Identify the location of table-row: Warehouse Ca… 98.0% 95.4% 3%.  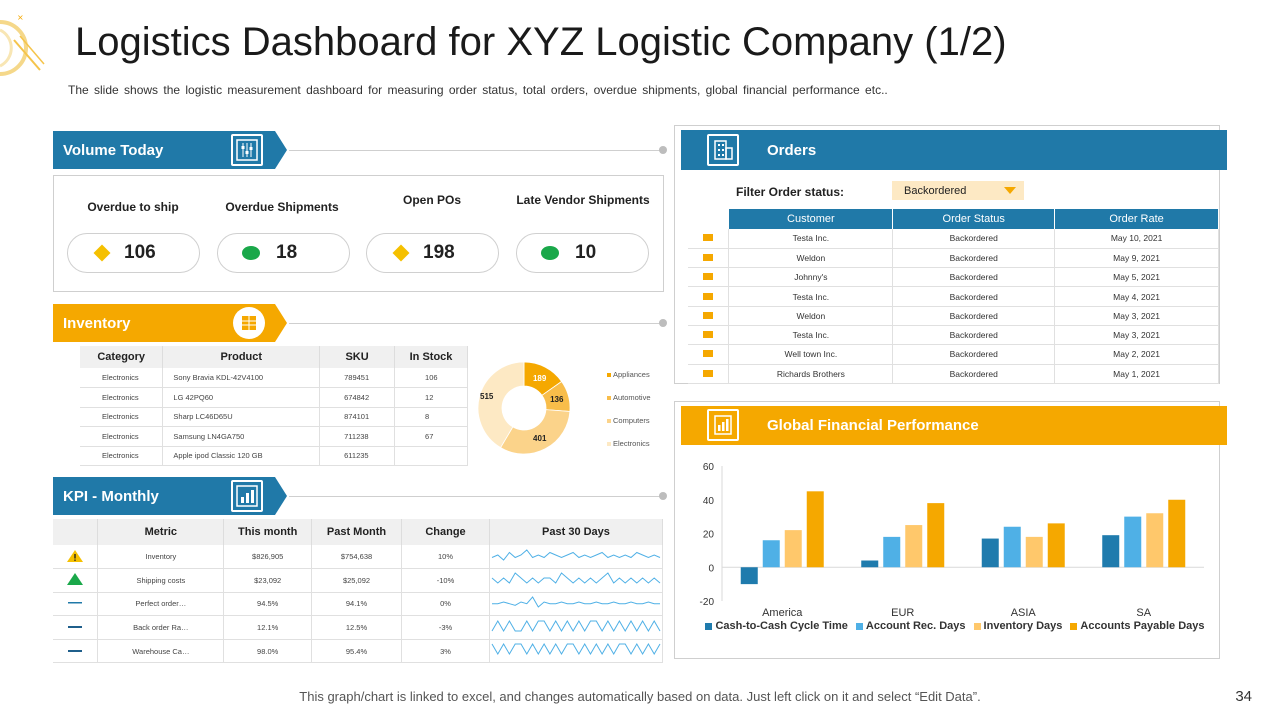
(358, 651).